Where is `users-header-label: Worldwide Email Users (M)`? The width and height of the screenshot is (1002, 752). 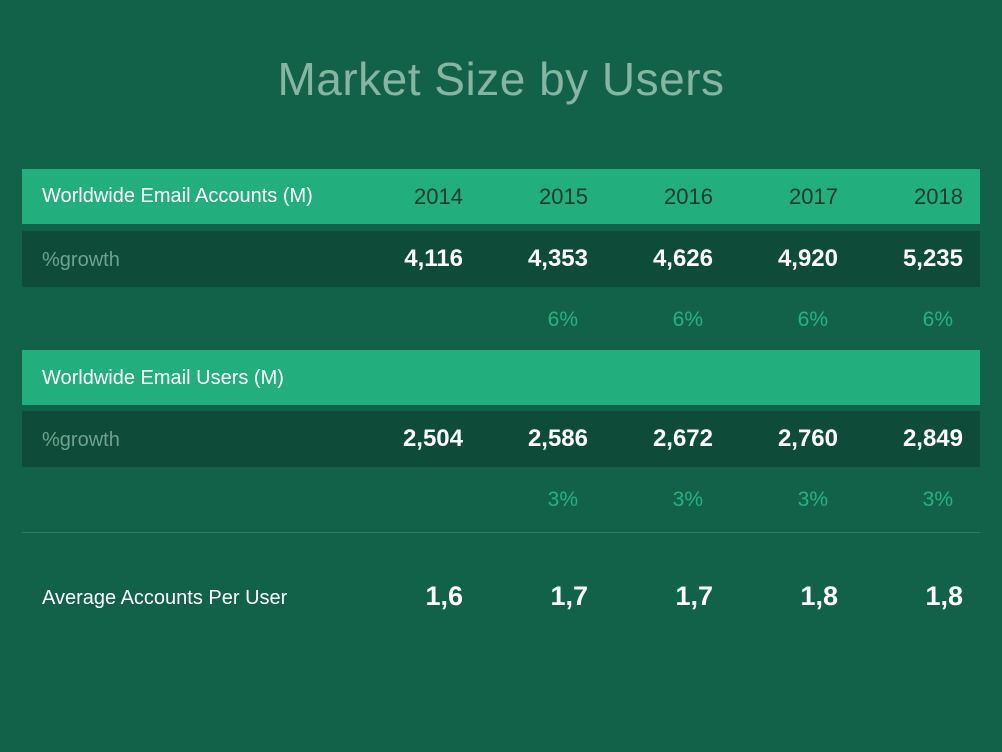
users-header-label: Worldwide Email Users (M) is located at coordinates (163, 378).